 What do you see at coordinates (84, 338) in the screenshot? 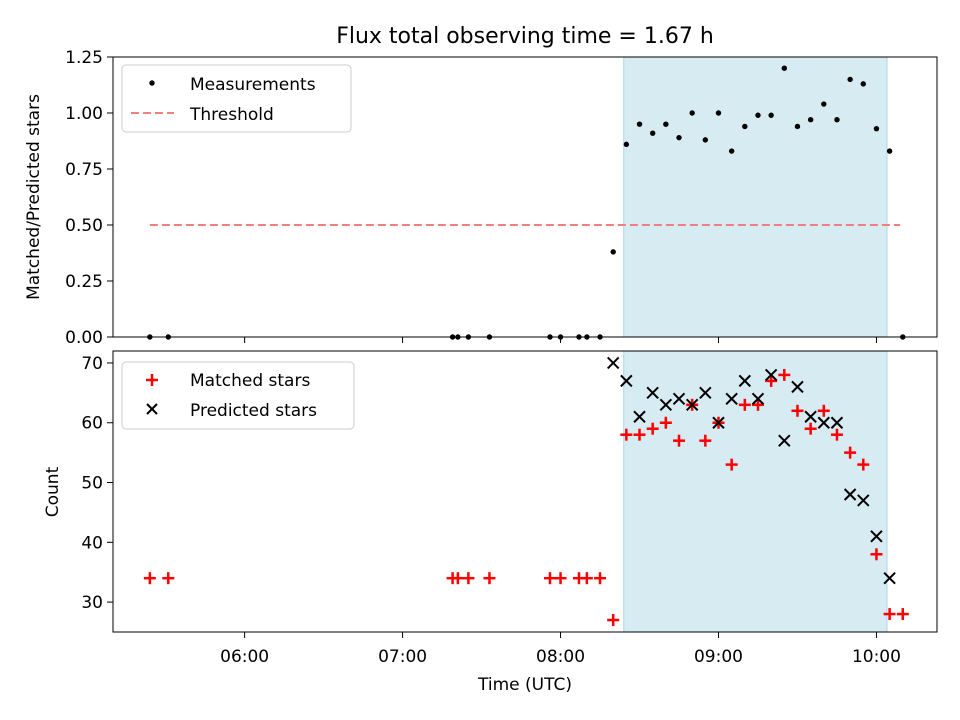
I see `top-ytick-label: 0.00` at bounding box center [84, 338].